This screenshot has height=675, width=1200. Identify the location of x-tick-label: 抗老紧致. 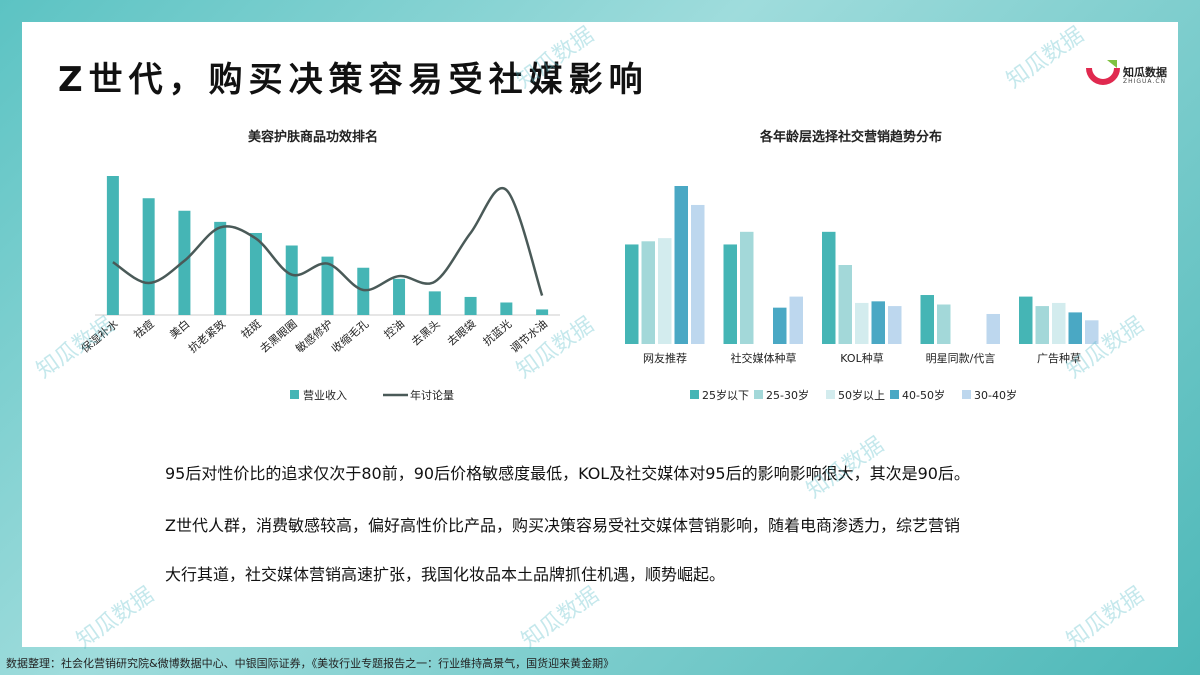
(206, 336).